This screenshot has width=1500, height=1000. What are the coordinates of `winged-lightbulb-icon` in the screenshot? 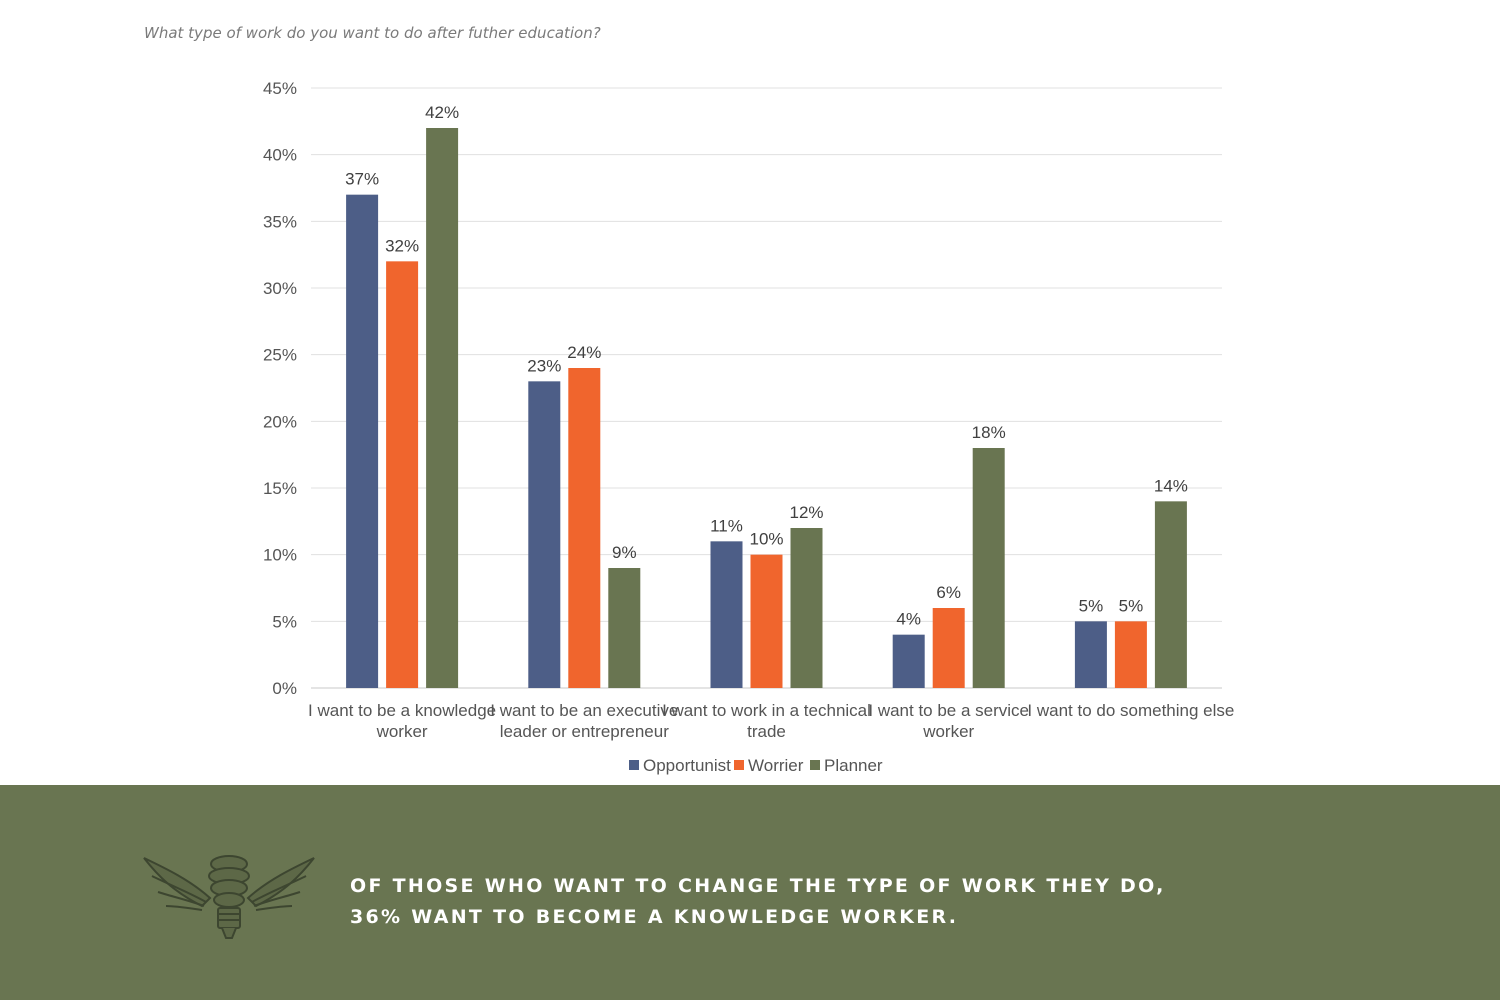 It's located at (229, 897).